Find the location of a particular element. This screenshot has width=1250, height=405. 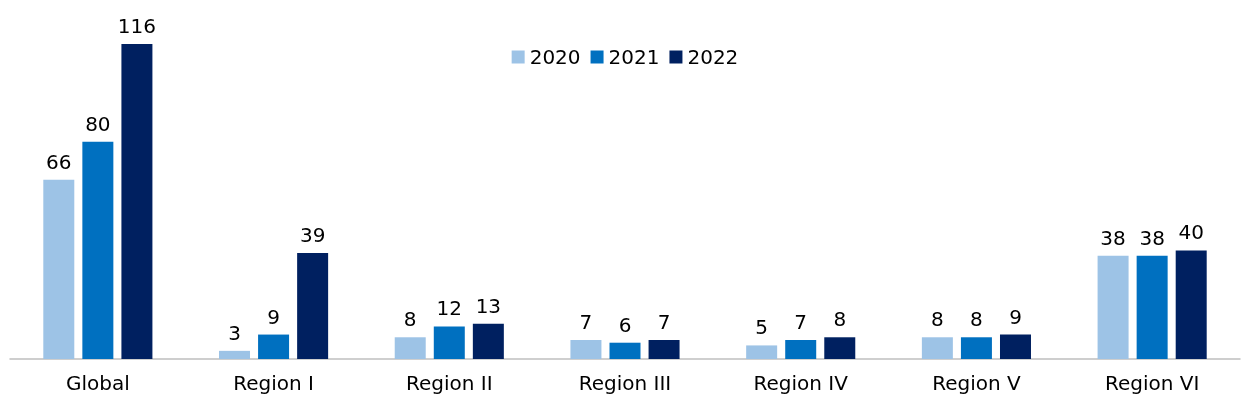

x-tick-label: Region IV is located at coordinates (801, 383).